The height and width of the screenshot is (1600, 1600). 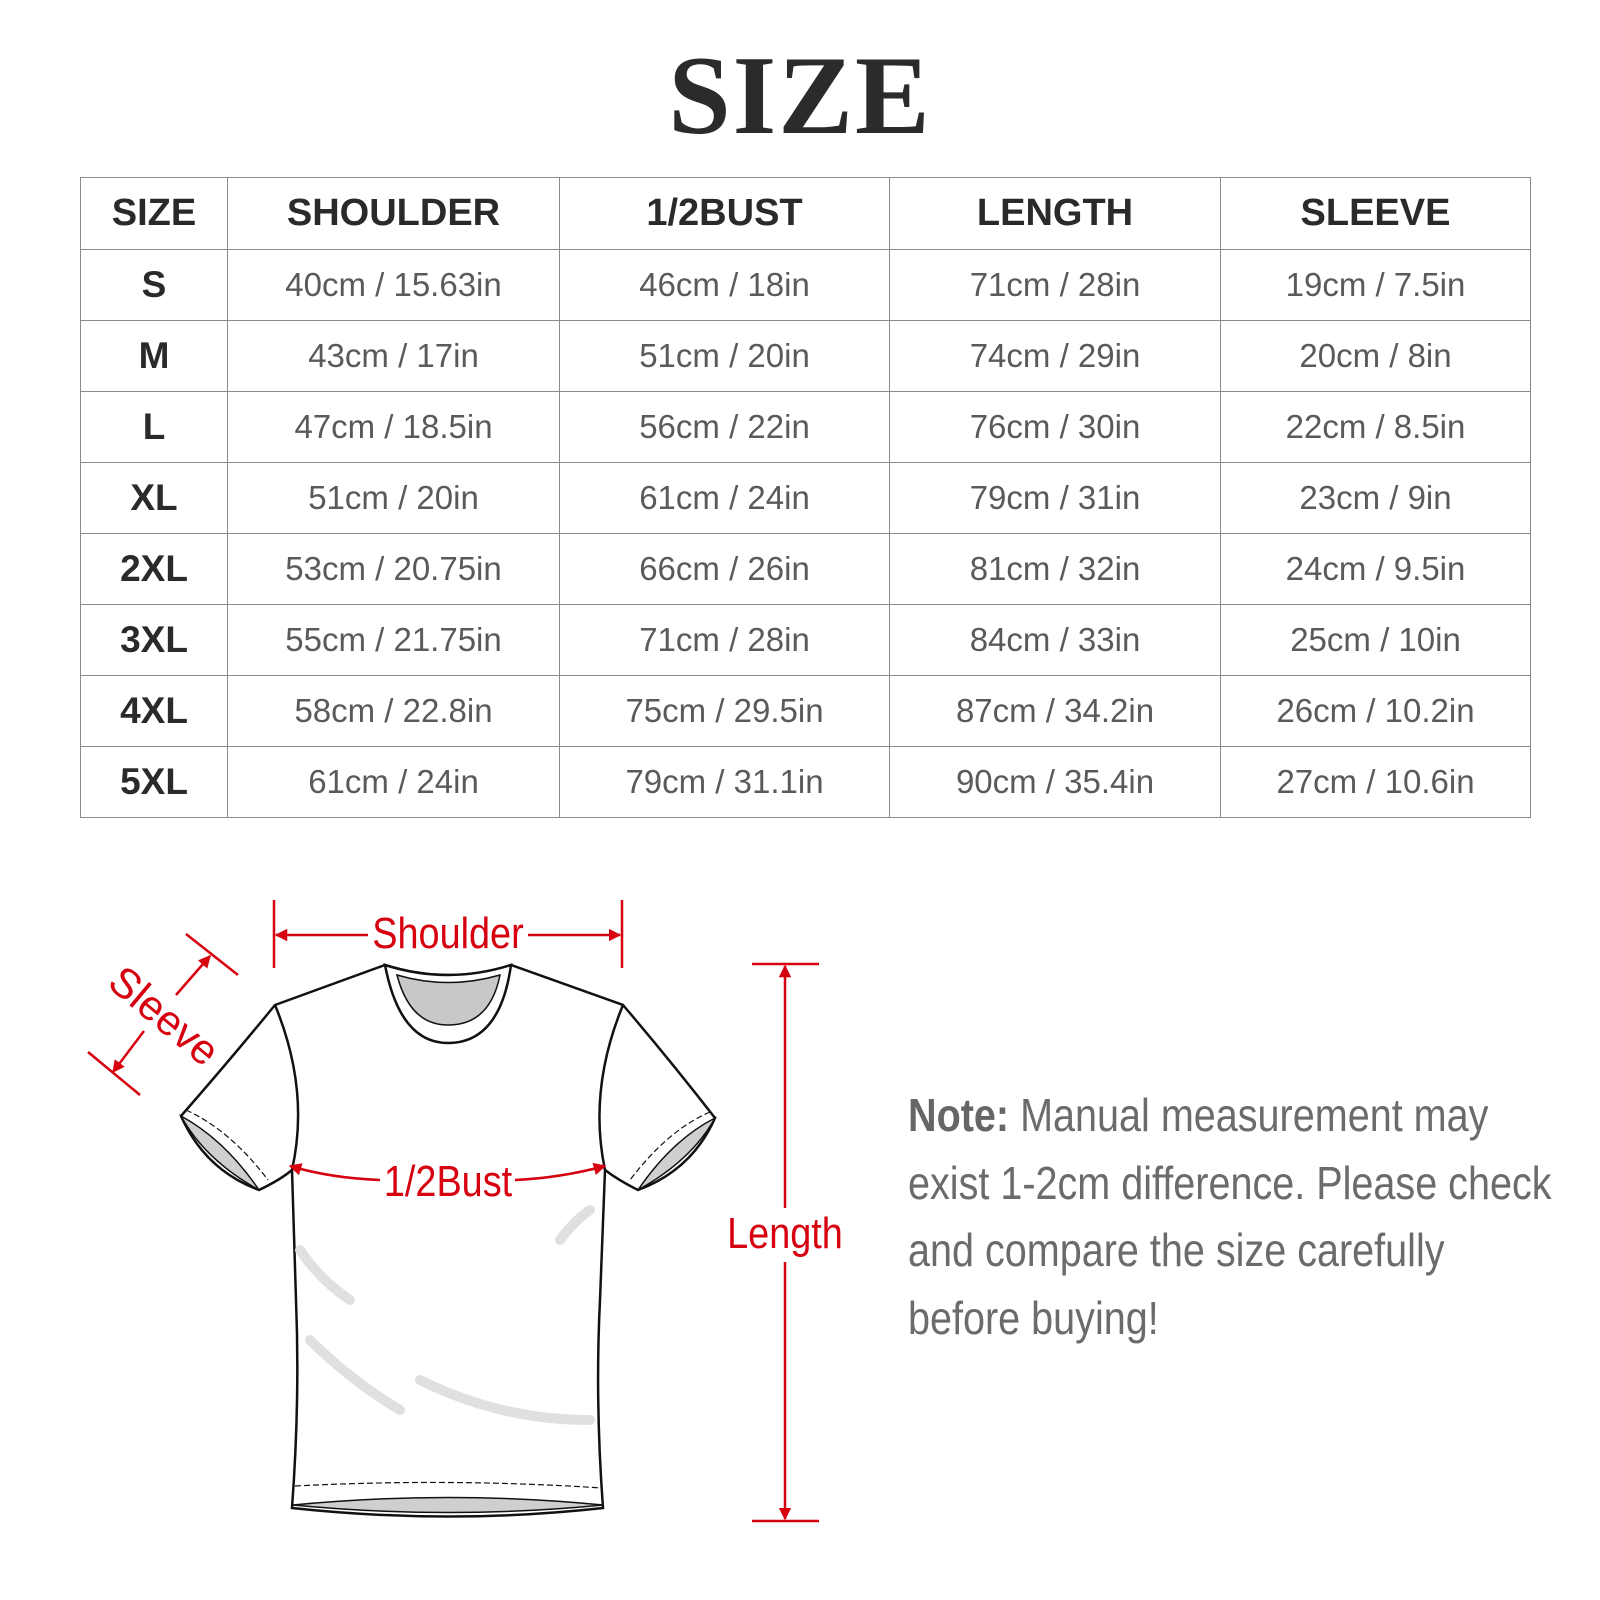 What do you see at coordinates (1375, 569) in the screenshot?
I see `measurement-cell: 24cm / 9.5in` at bounding box center [1375, 569].